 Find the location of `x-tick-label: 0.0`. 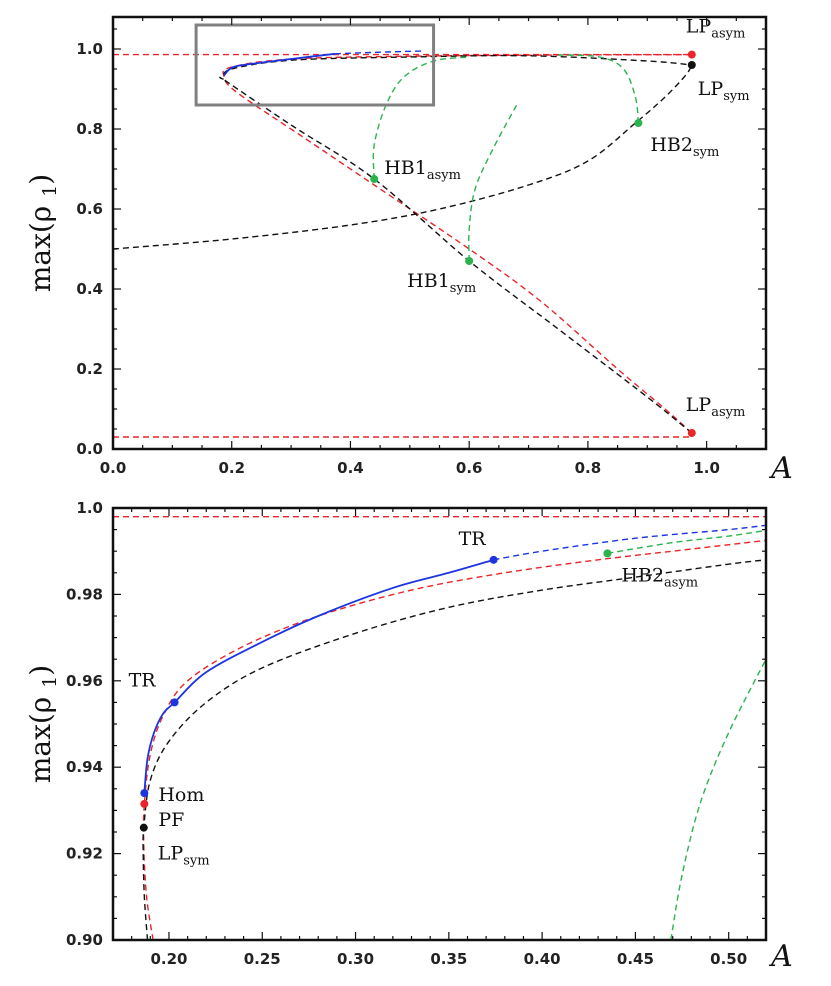

x-tick-label: 0.0 is located at coordinates (113, 468).